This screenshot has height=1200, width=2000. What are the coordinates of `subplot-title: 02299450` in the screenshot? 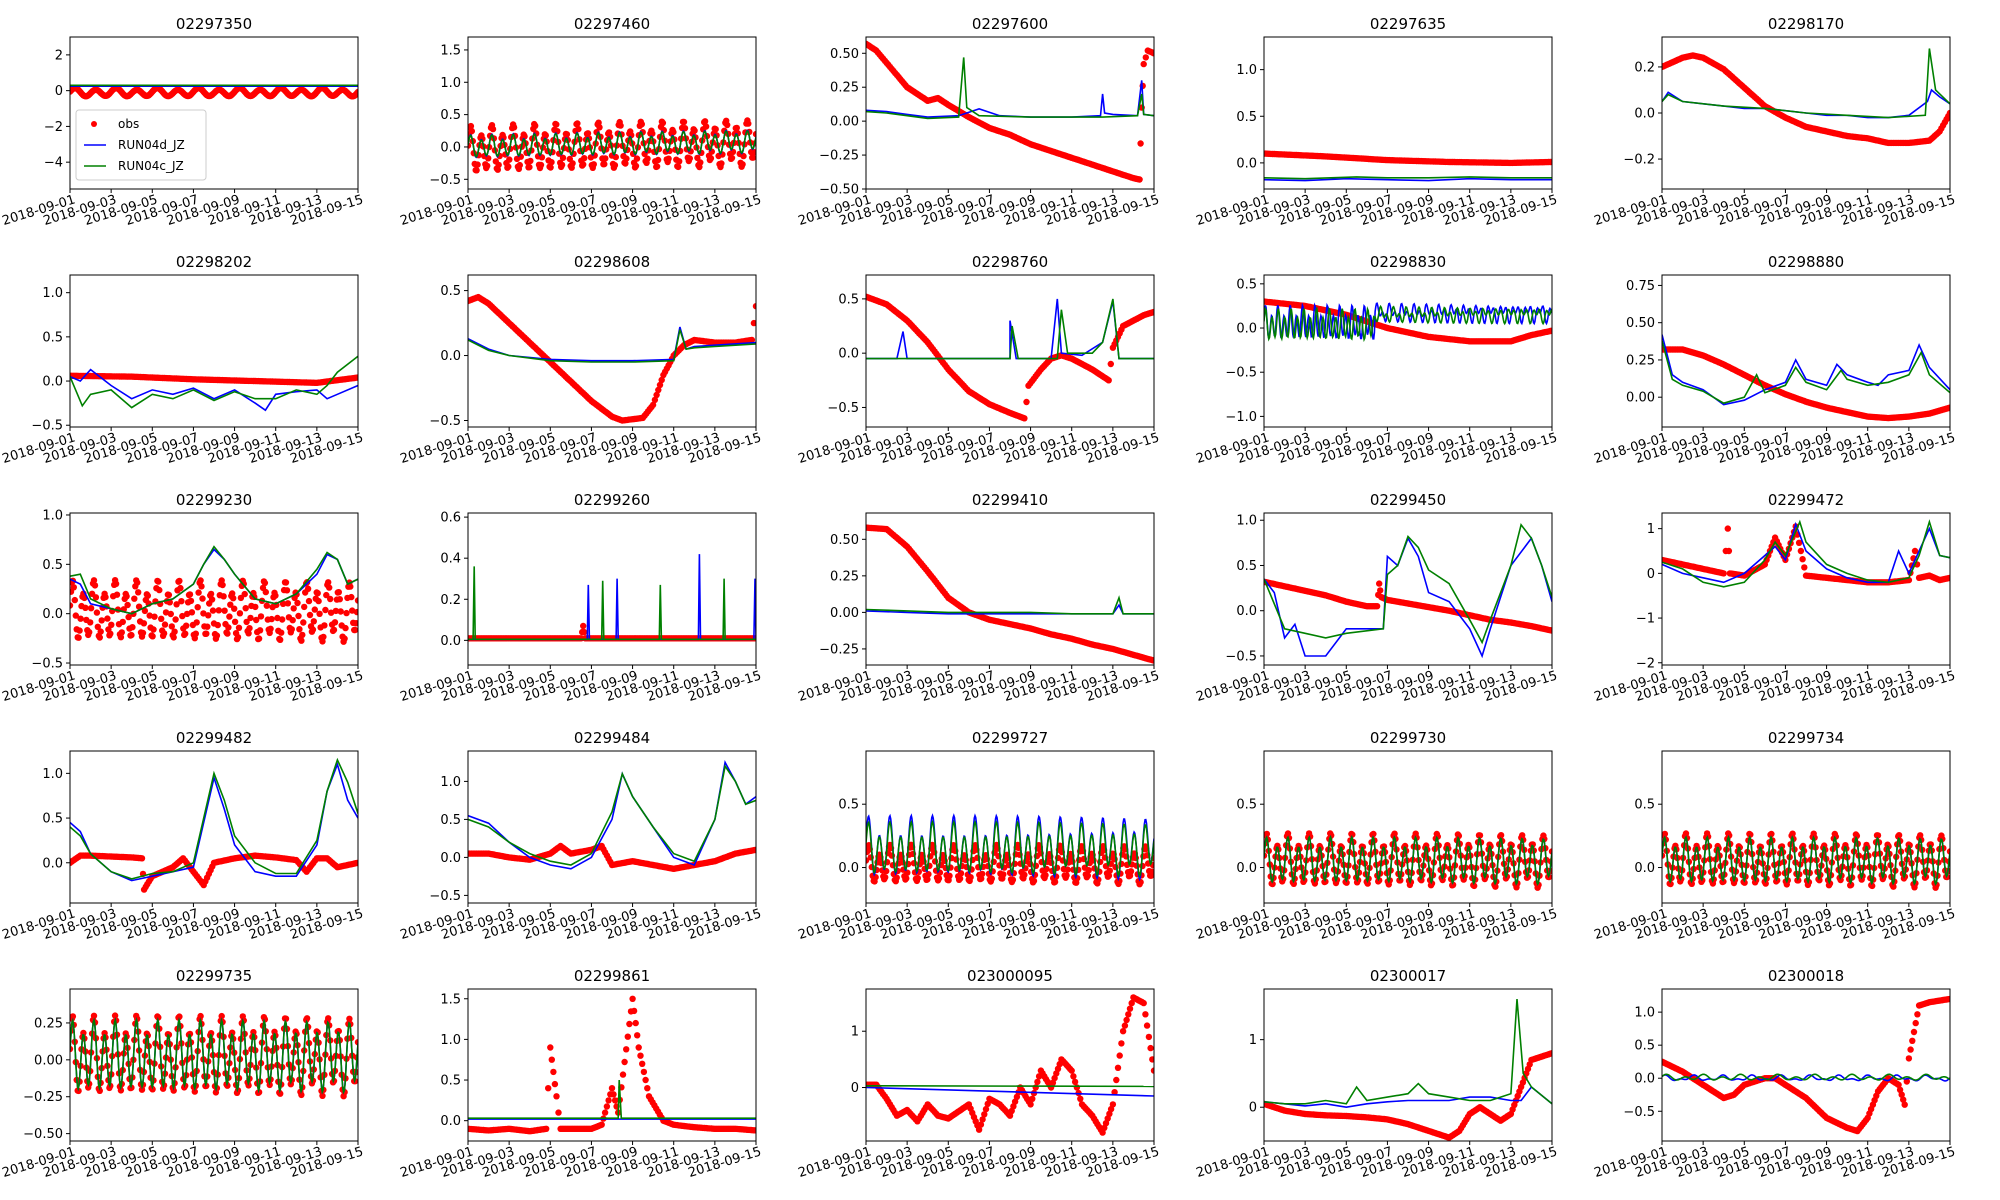 It's located at (1408, 500).